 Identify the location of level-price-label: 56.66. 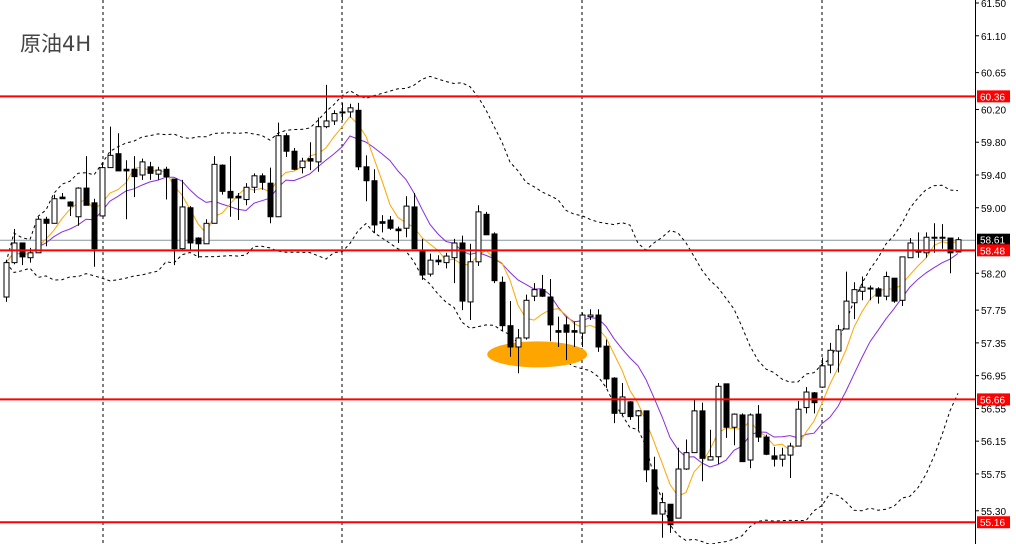
(992, 400).